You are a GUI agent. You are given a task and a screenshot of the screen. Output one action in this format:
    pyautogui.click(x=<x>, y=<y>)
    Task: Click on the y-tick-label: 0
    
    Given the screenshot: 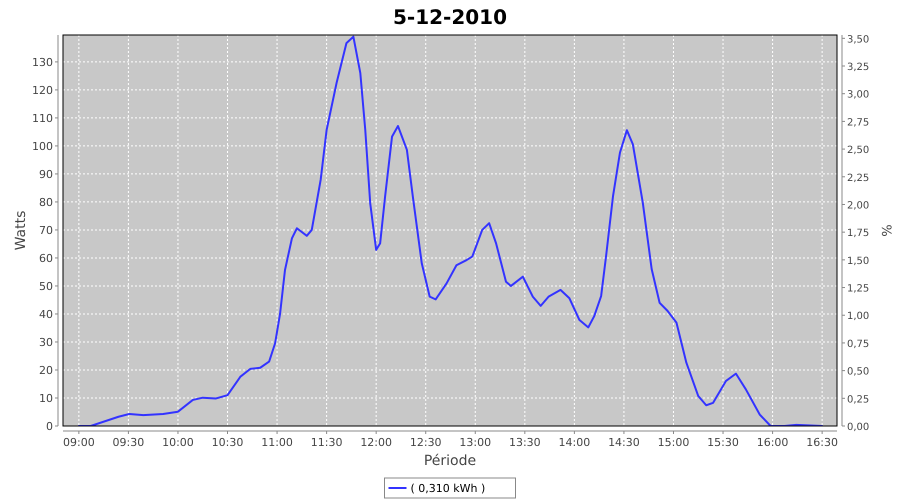 What is the action you would take?
    pyautogui.click(x=49, y=426)
    